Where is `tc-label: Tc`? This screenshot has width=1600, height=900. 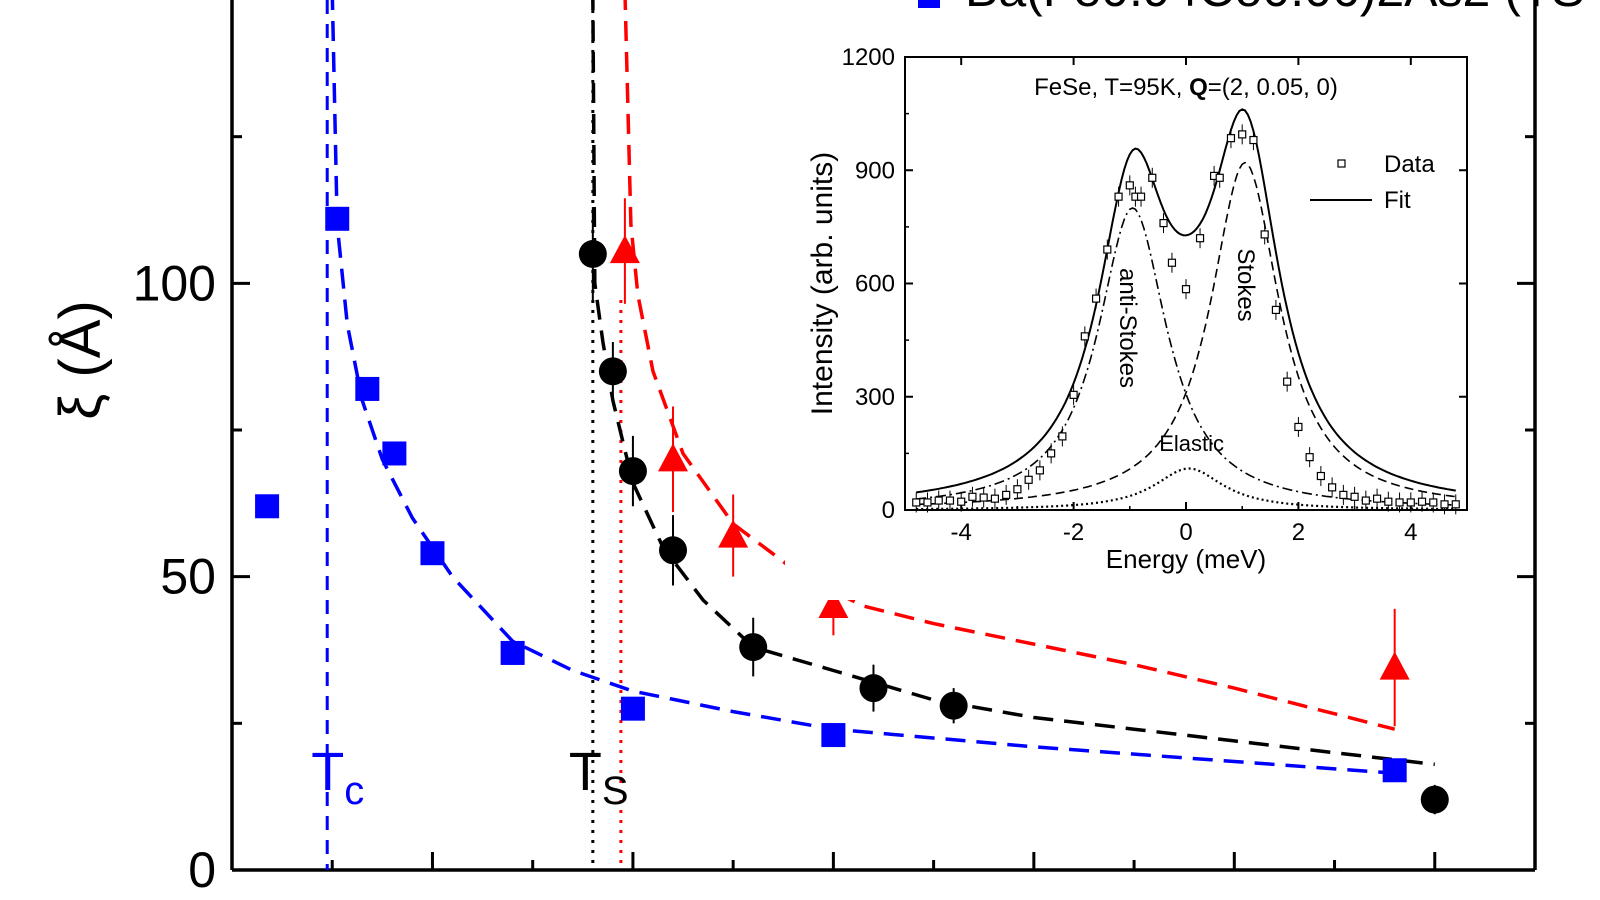
tc-label: Tc is located at coordinates (337, 777).